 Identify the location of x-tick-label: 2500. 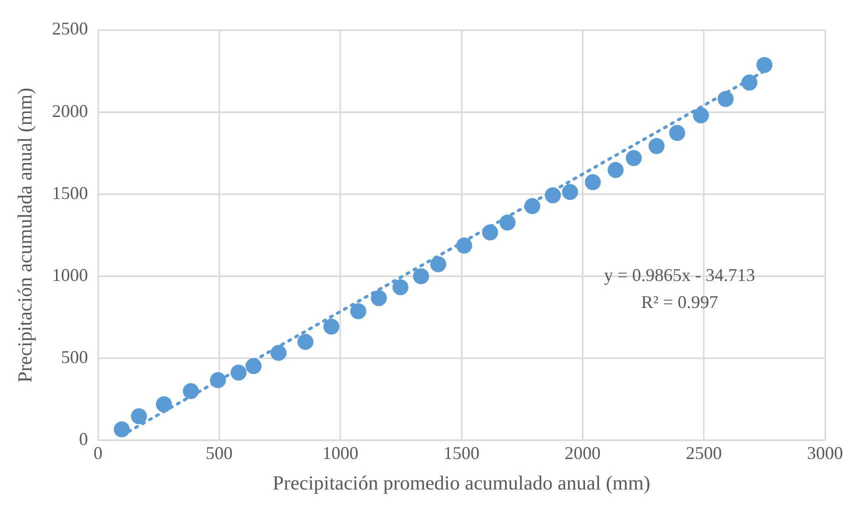
(704, 452).